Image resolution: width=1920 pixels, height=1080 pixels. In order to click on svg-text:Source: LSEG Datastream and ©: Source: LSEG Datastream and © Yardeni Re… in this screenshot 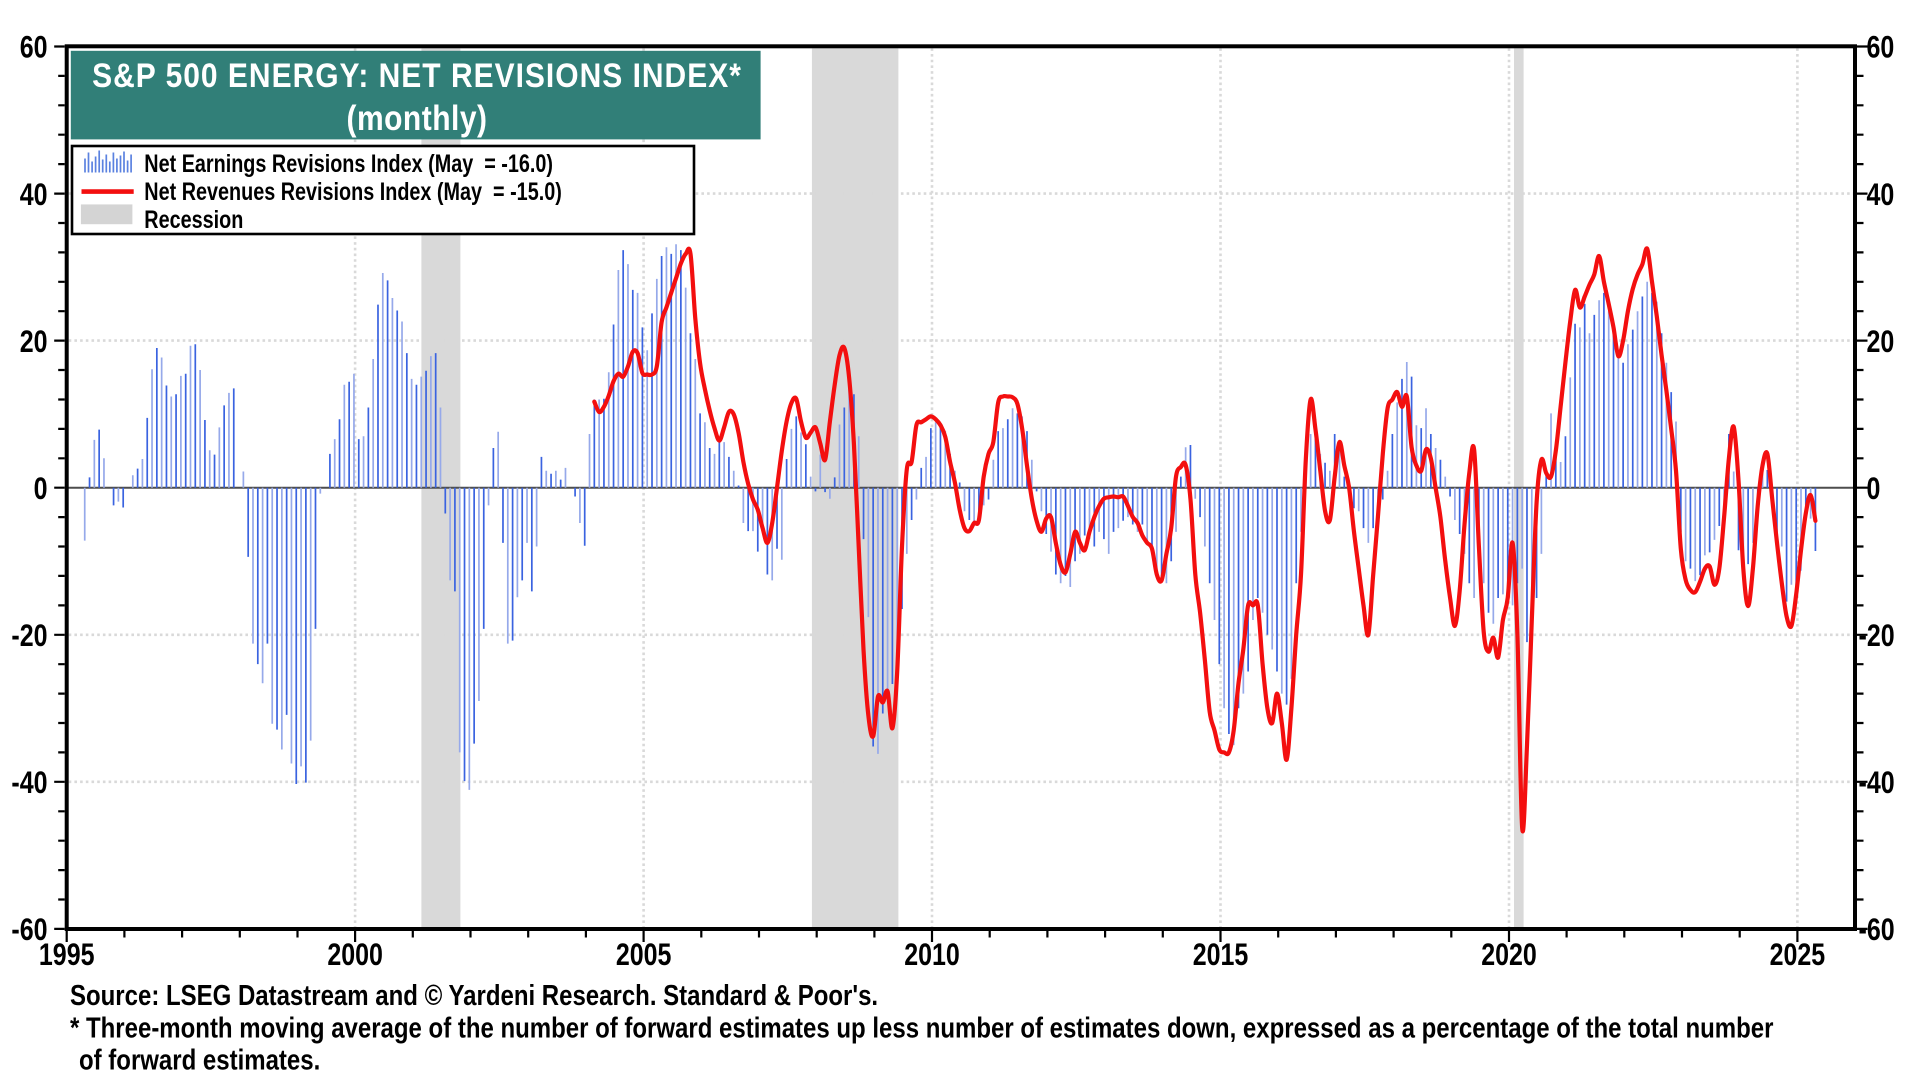, I will do `click(474, 995)`.